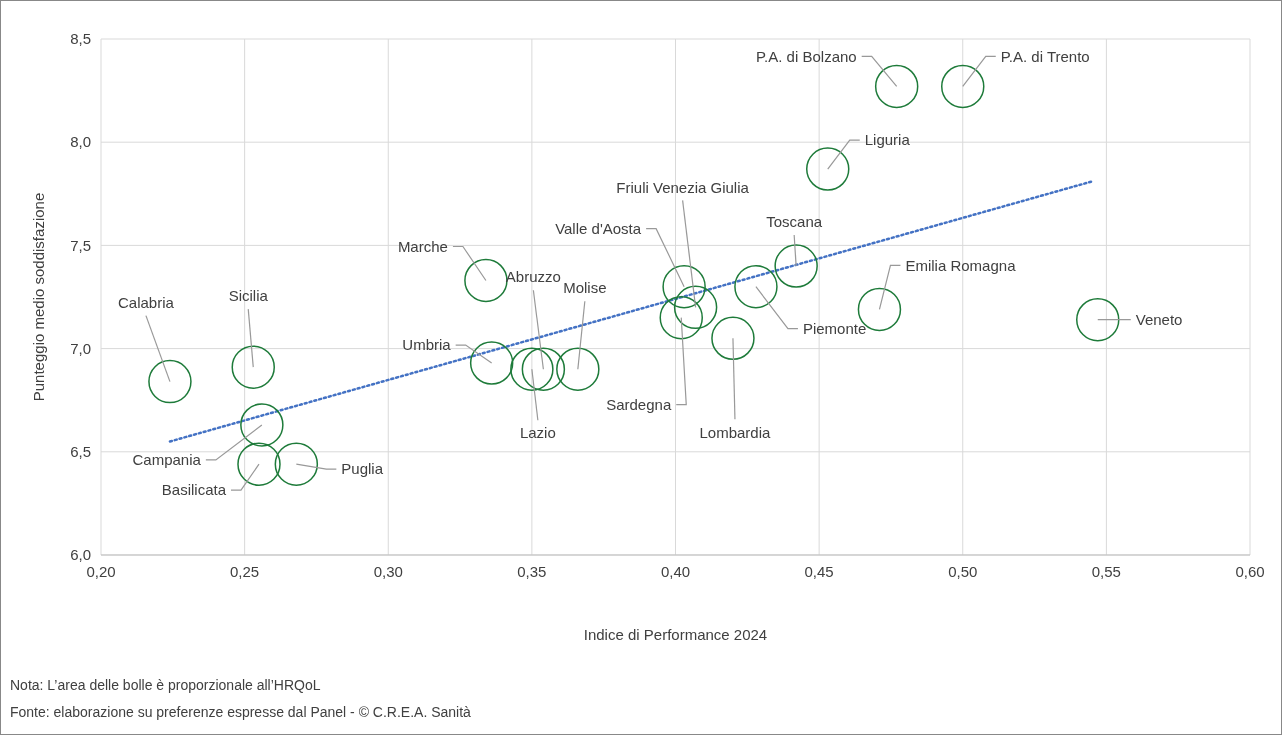 The image size is (1282, 735). Describe the element at coordinates (101, 571) in the screenshot. I see `x-tick-label: 0,20` at that location.